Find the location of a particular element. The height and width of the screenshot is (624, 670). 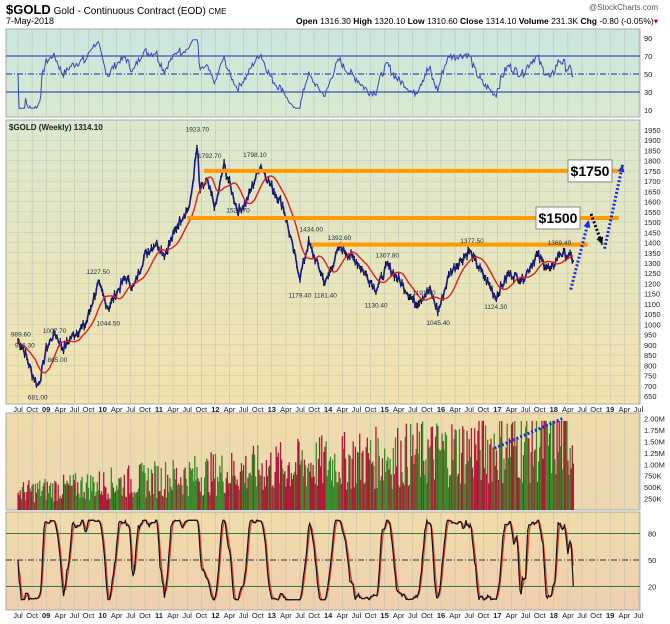

close-label: Close is located at coordinates (472, 21).